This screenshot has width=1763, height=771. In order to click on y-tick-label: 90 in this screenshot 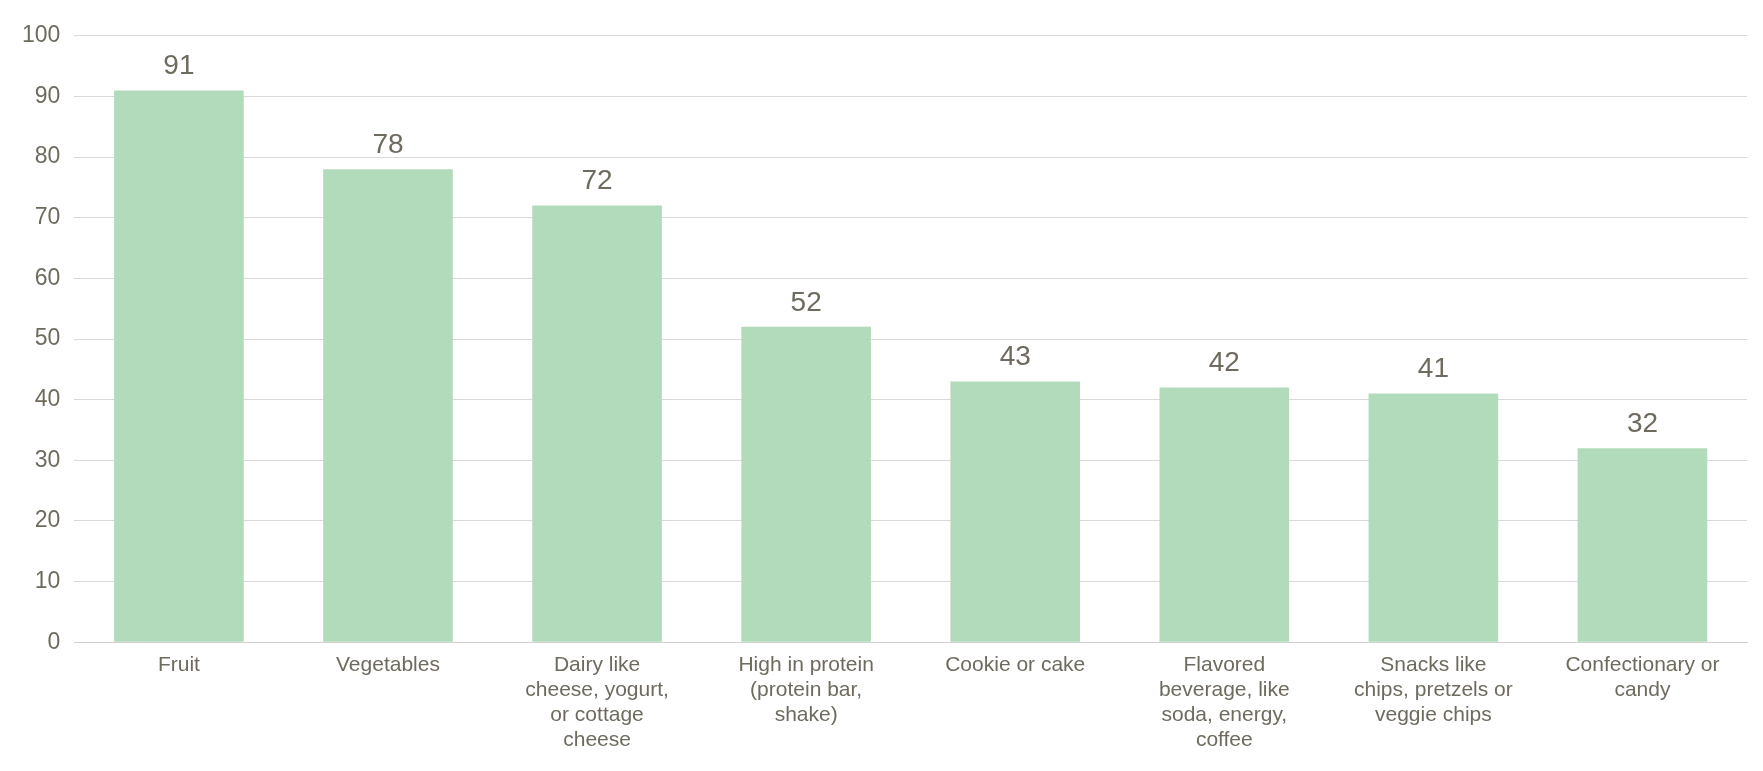, I will do `click(47, 94)`.